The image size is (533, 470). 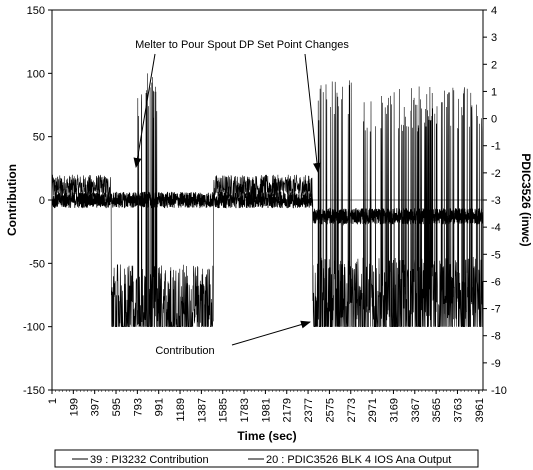 I want to click on y-tick-label: -50, so click(x=37, y=264).